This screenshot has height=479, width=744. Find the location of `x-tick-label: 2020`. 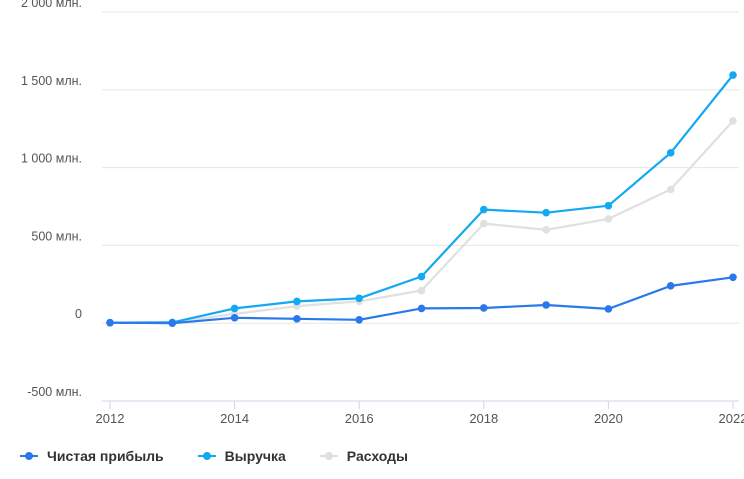

x-tick-label: 2020 is located at coordinates (608, 418).